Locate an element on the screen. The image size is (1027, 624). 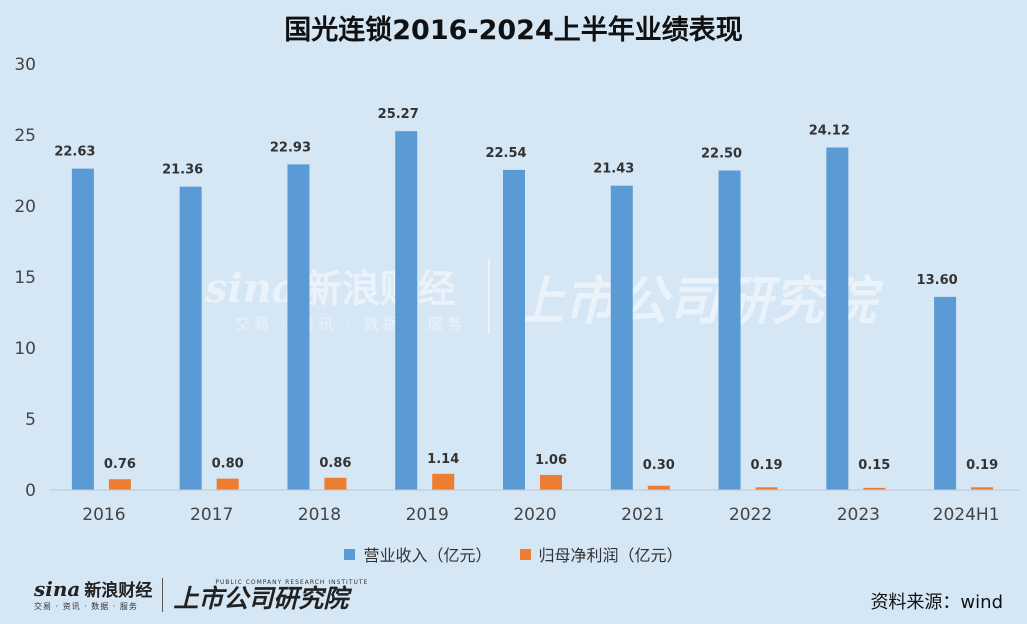
x-tick-label: 2021 is located at coordinates (642, 515).